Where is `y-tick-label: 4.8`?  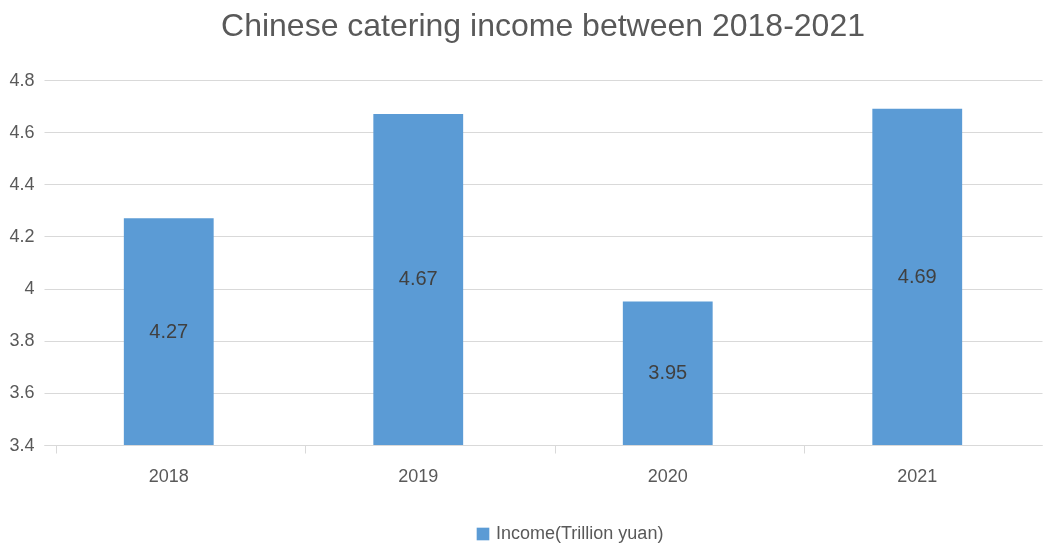 y-tick-label: 4.8 is located at coordinates (22, 79).